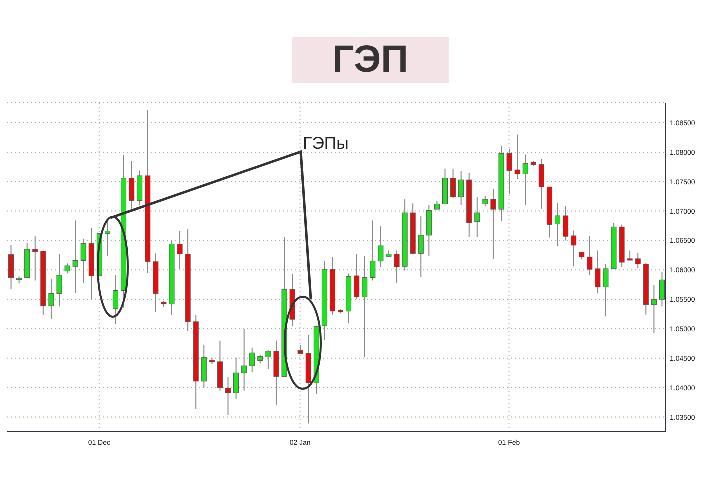 This screenshot has height=502, width=702. What do you see at coordinates (326, 143) in the screenshot?
I see `annotation: ГЭПы` at bounding box center [326, 143].